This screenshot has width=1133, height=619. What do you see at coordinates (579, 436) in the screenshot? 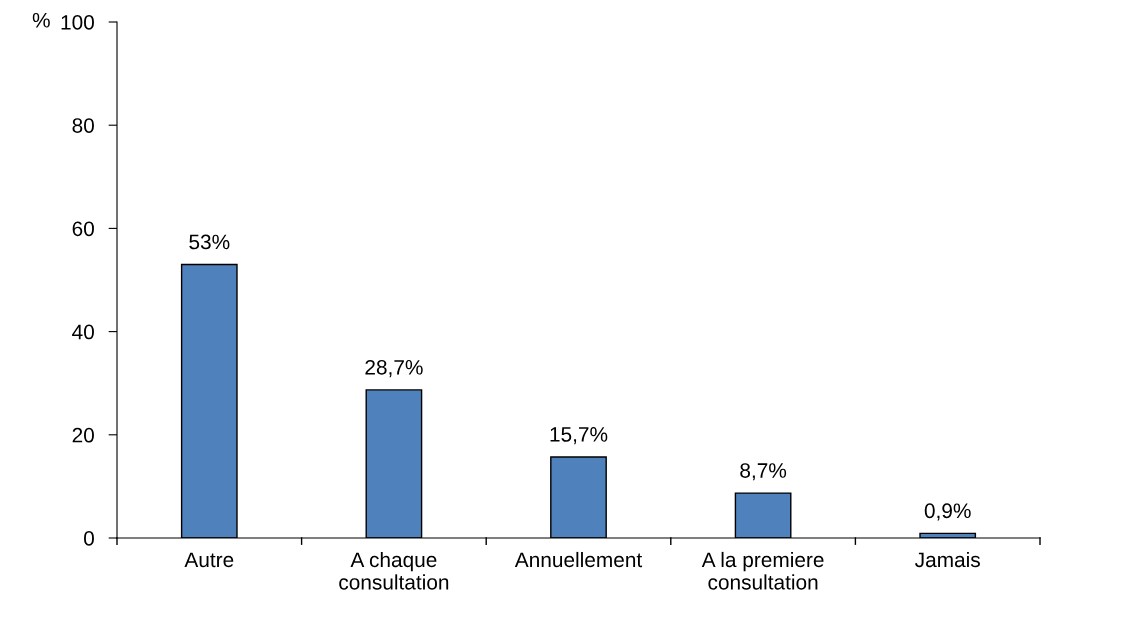
I see `data-label: 15,7%` at bounding box center [579, 436].